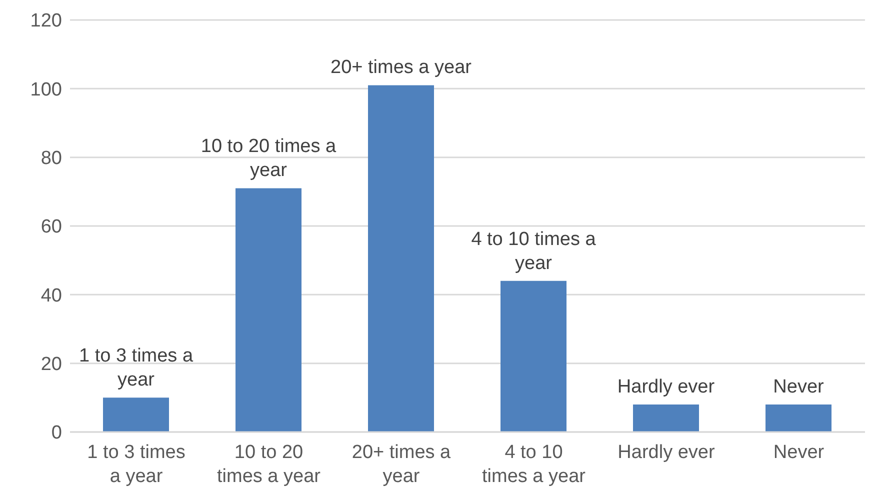 The width and height of the screenshot is (877, 502). What do you see at coordinates (799, 452) in the screenshot?
I see `x-tick-label: Never` at bounding box center [799, 452].